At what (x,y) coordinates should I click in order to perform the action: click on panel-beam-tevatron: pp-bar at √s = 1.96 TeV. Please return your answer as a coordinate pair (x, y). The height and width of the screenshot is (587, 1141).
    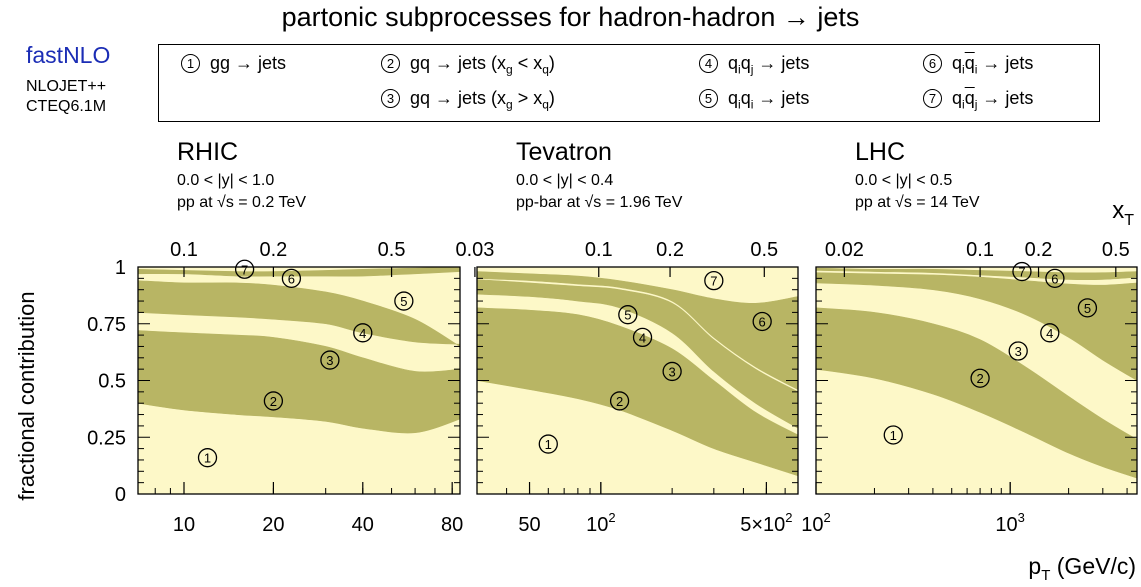
    Looking at the image, I should click on (599, 202).